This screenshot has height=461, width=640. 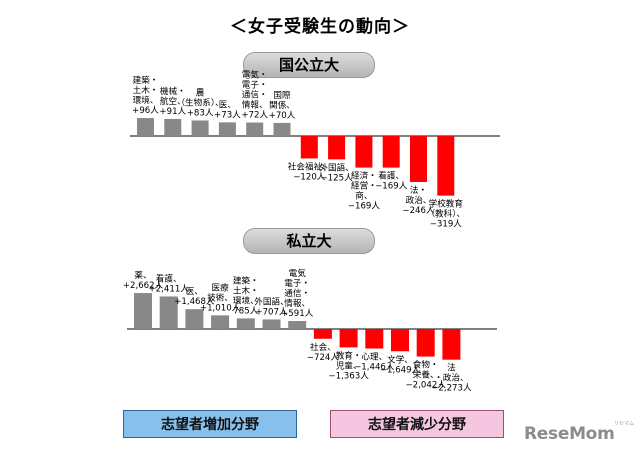 What do you see at coordinates (282, 95) in the screenshot?
I see `bar-label: 国際` at bounding box center [282, 95].